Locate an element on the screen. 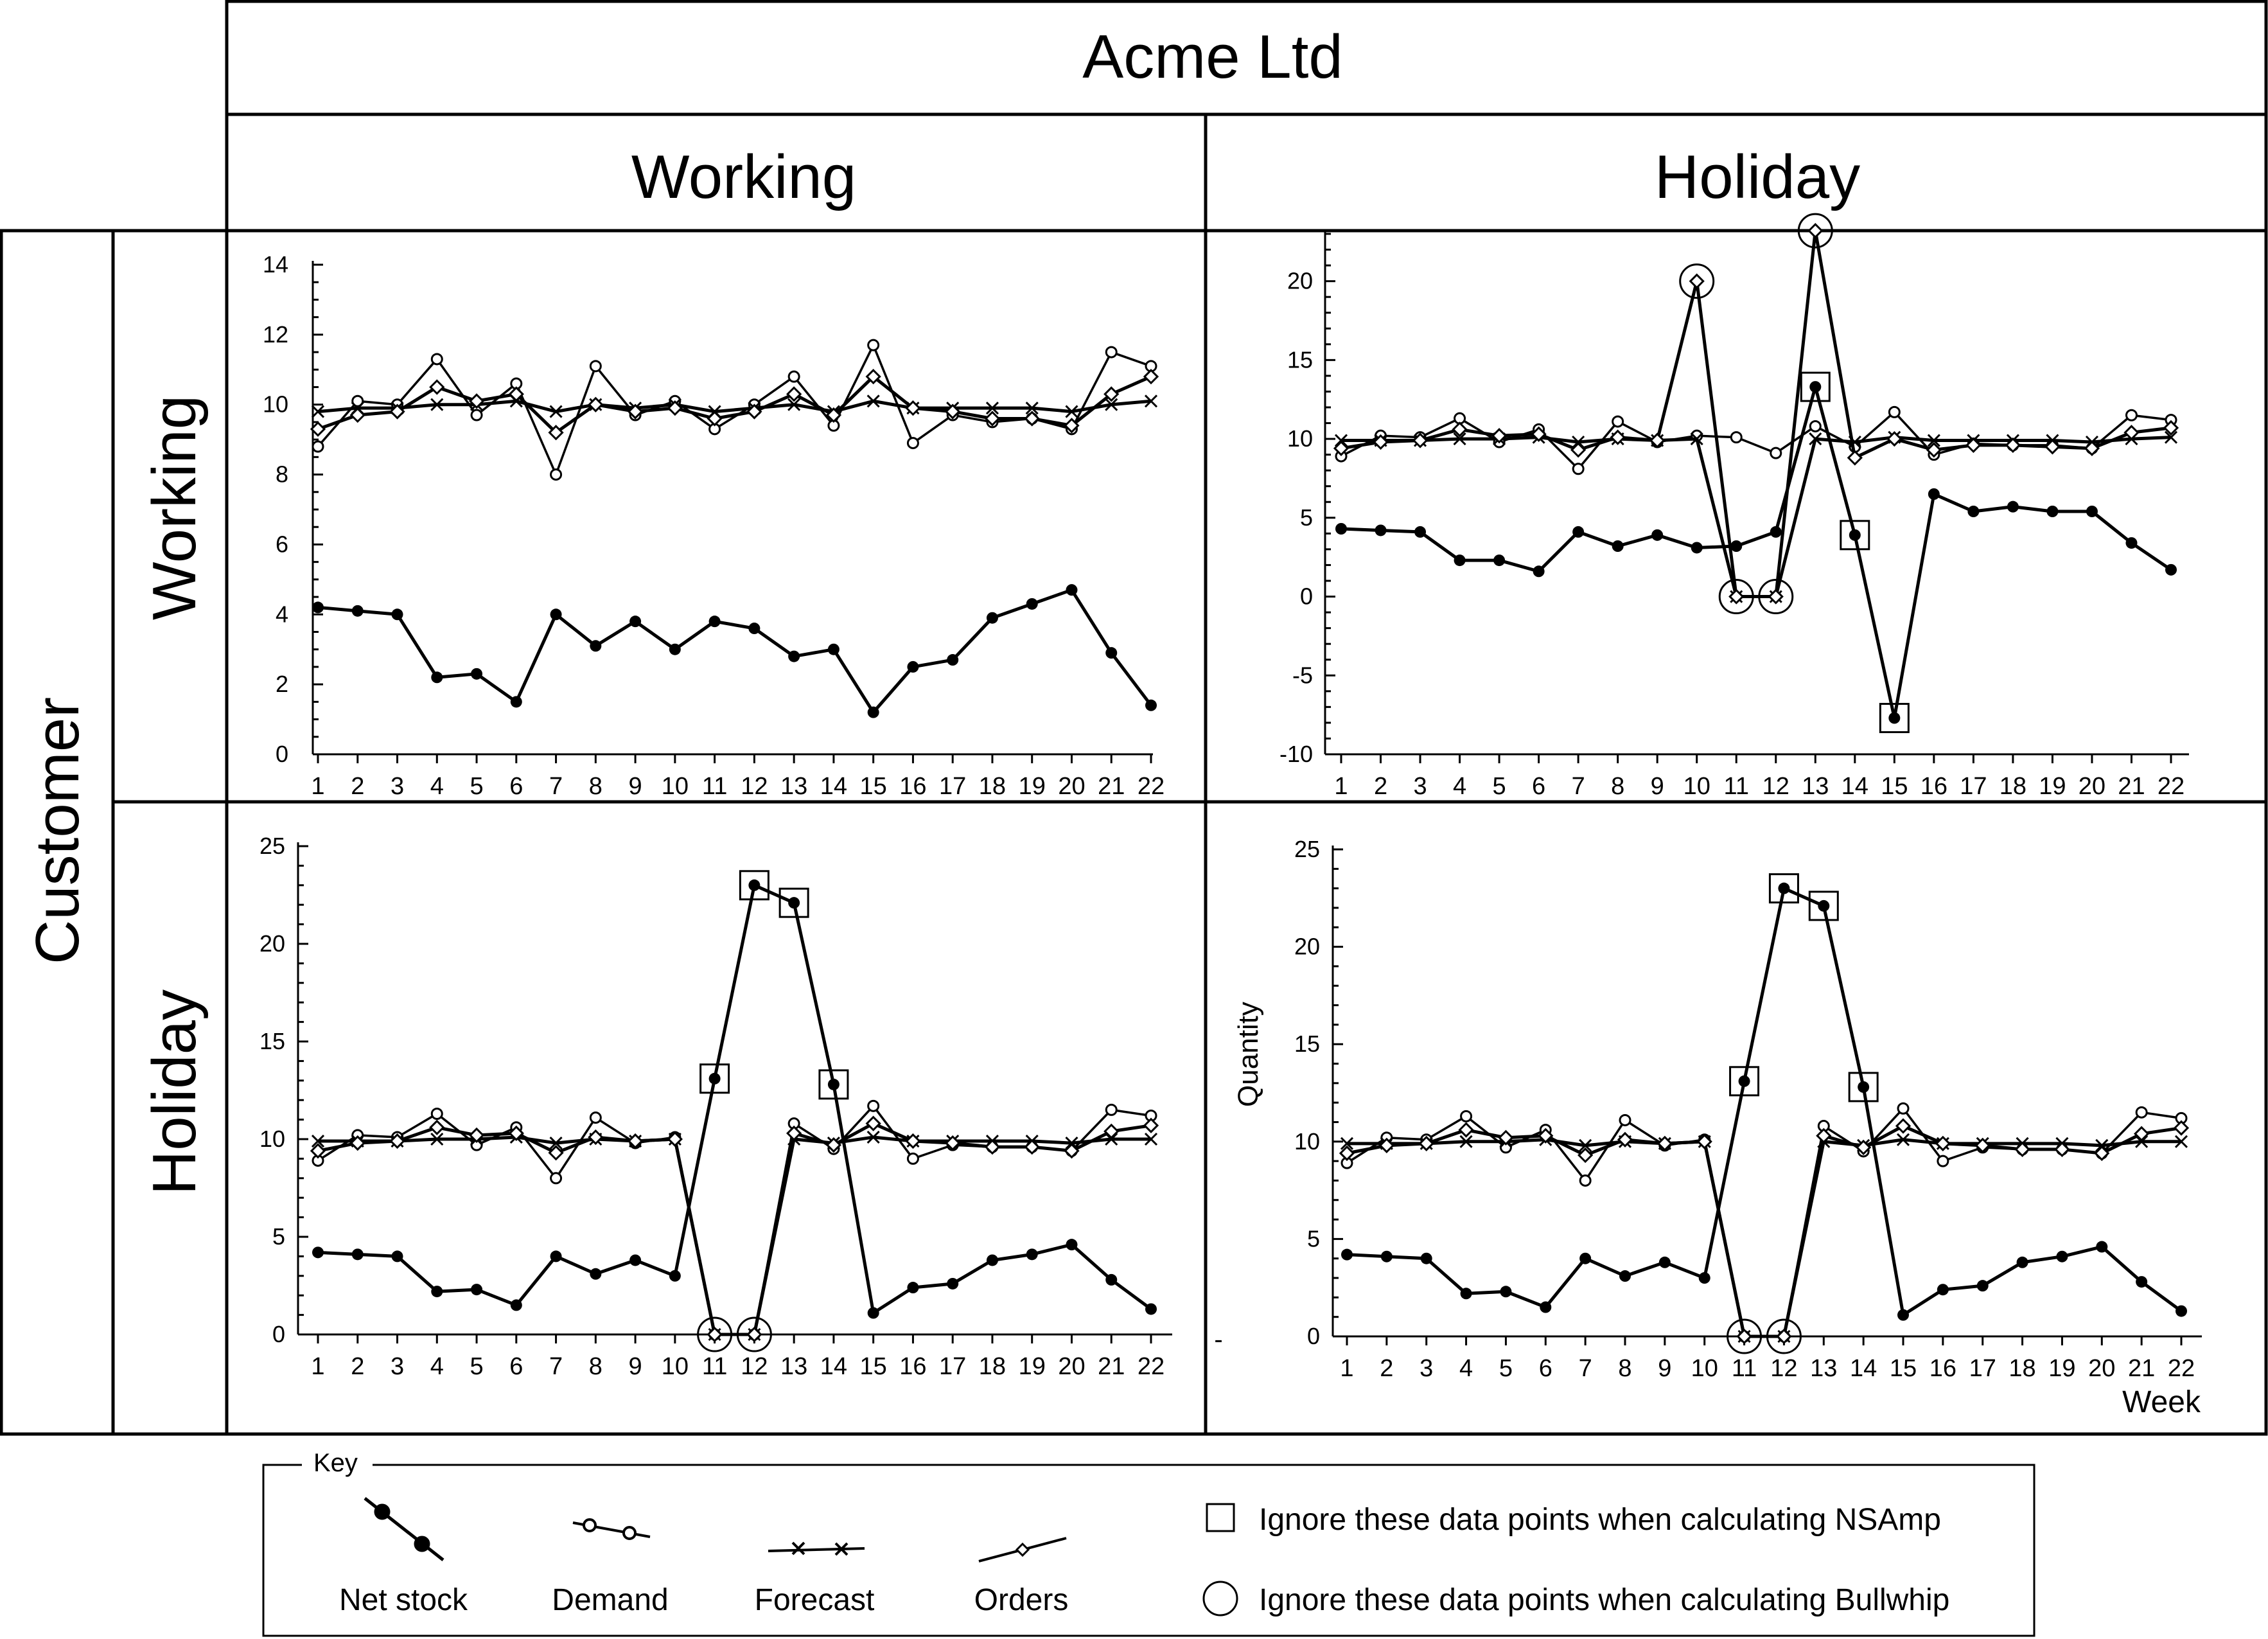  col-header-holiday: Holiday is located at coordinates (1757, 177).